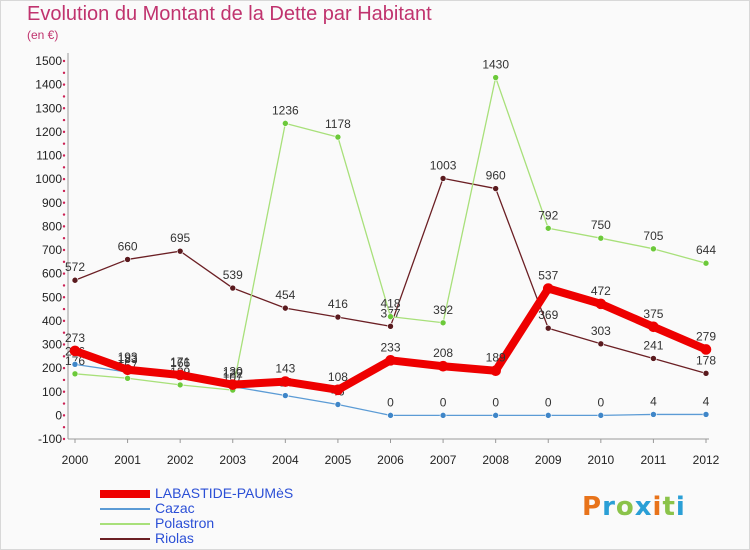 The image size is (750, 550). What do you see at coordinates (654, 460) in the screenshot?
I see `x-tick-label: 2011` at bounding box center [654, 460].